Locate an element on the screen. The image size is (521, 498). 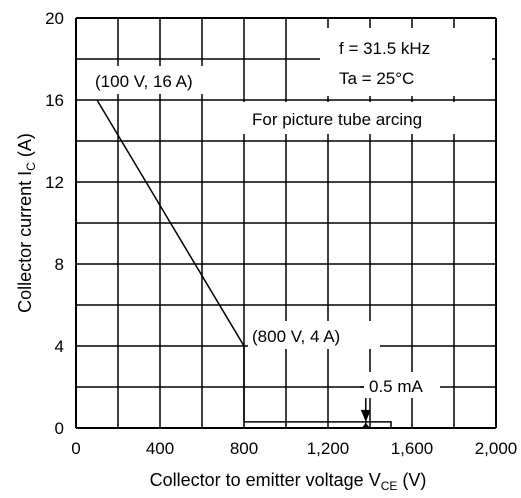
x-tick-label: 400 is located at coordinates (160, 448).